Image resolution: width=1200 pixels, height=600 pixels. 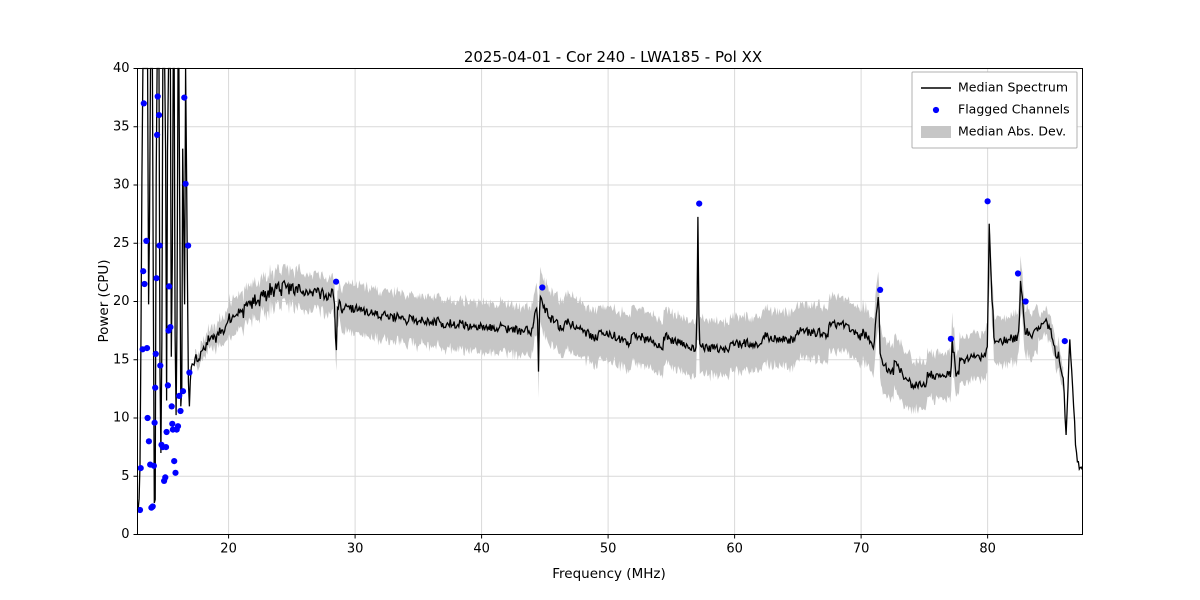 I want to click on legend-background, so click(x=994, y=110).